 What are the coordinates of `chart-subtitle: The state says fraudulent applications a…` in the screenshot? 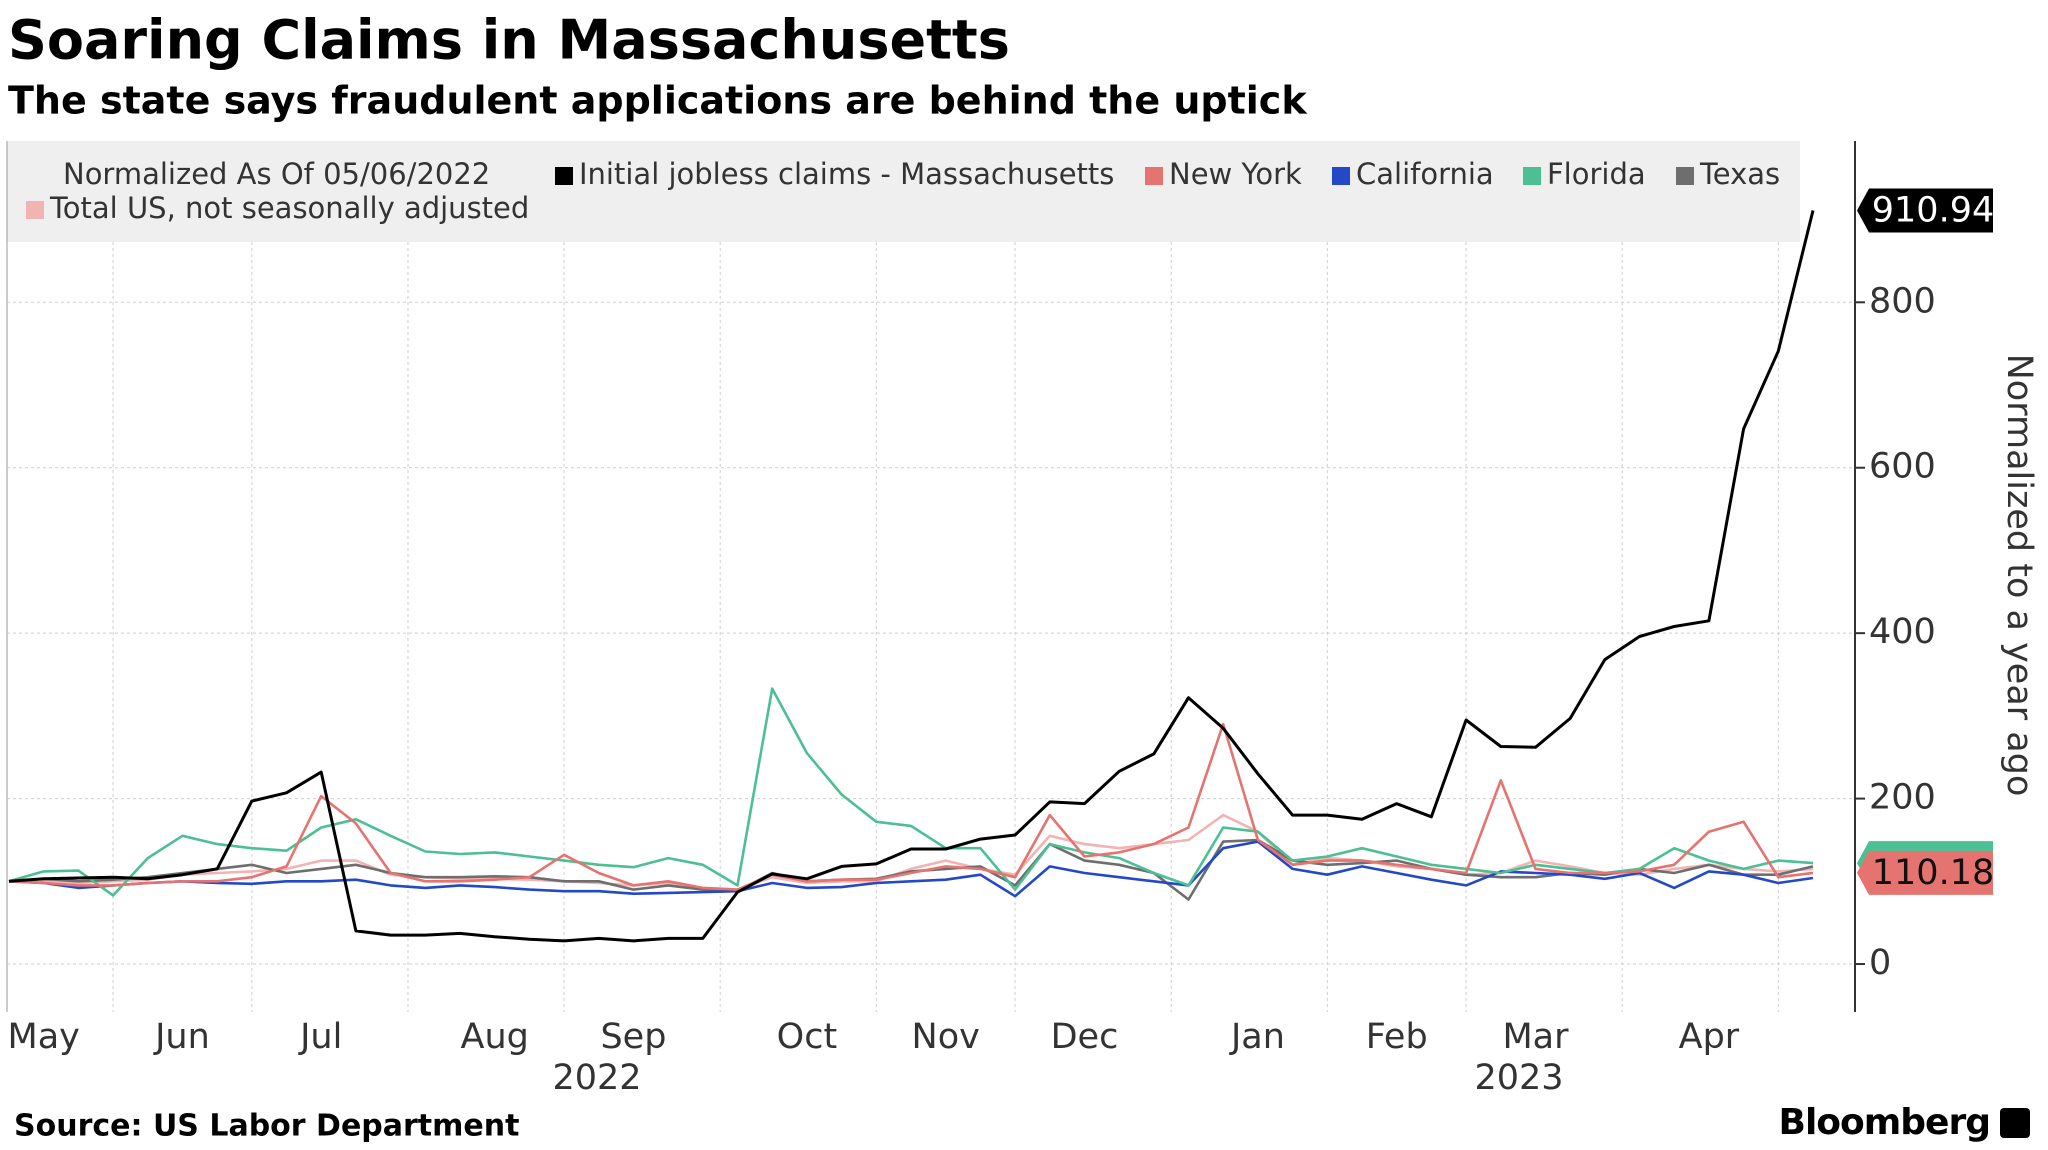 It's located at (657, 101).